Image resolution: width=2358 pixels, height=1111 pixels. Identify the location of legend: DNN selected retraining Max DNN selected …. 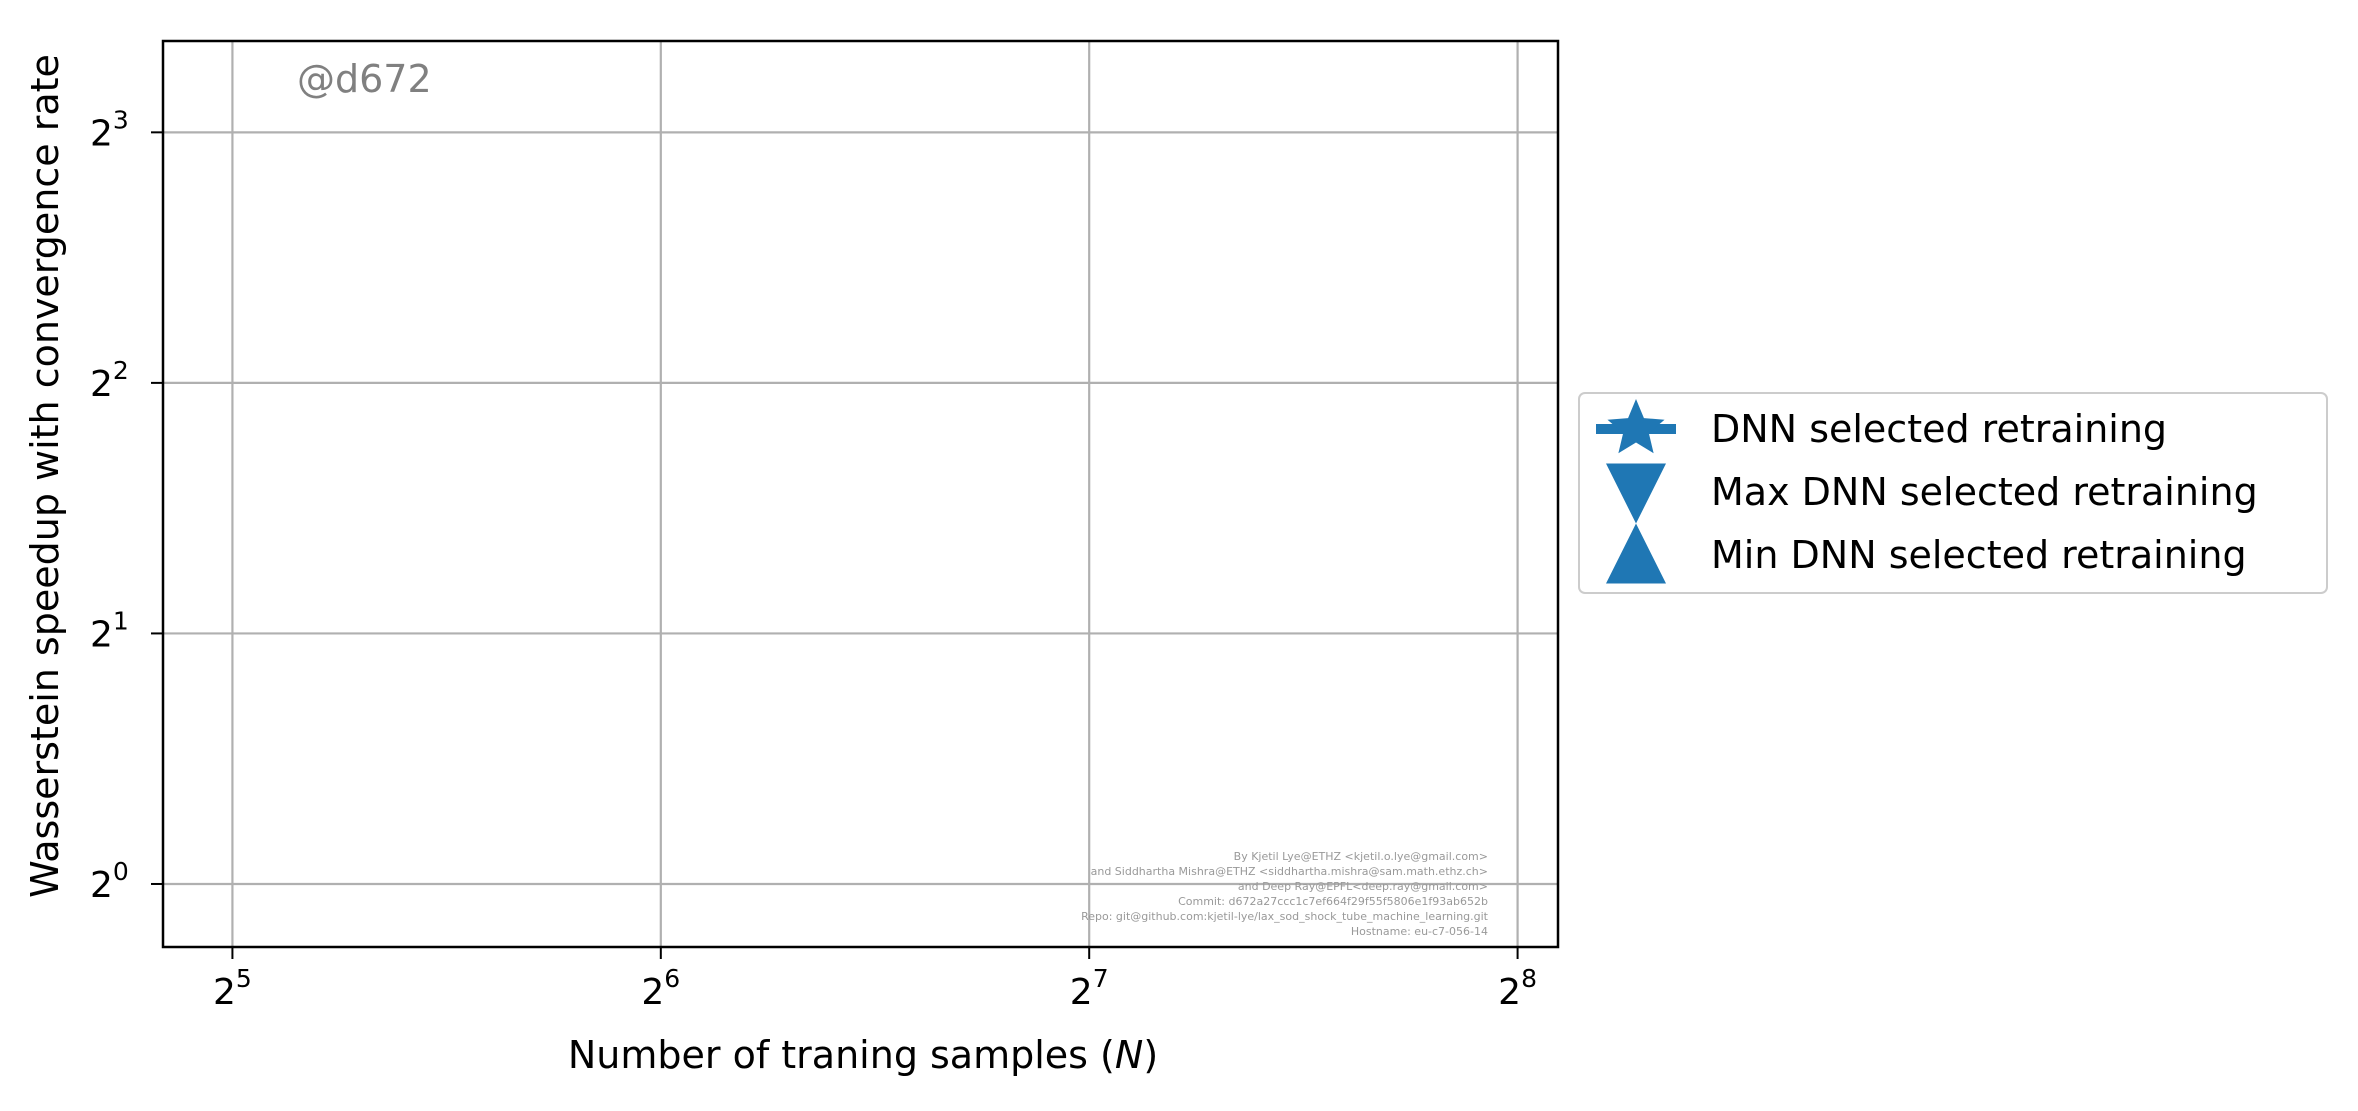
(1953, 493).